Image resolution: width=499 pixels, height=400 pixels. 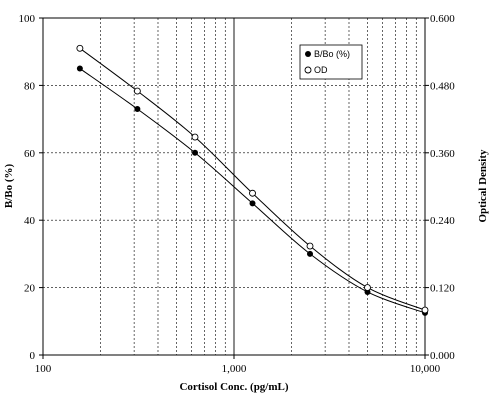 I want to click on y-tick-label: 20, so click(x=30, y=289).